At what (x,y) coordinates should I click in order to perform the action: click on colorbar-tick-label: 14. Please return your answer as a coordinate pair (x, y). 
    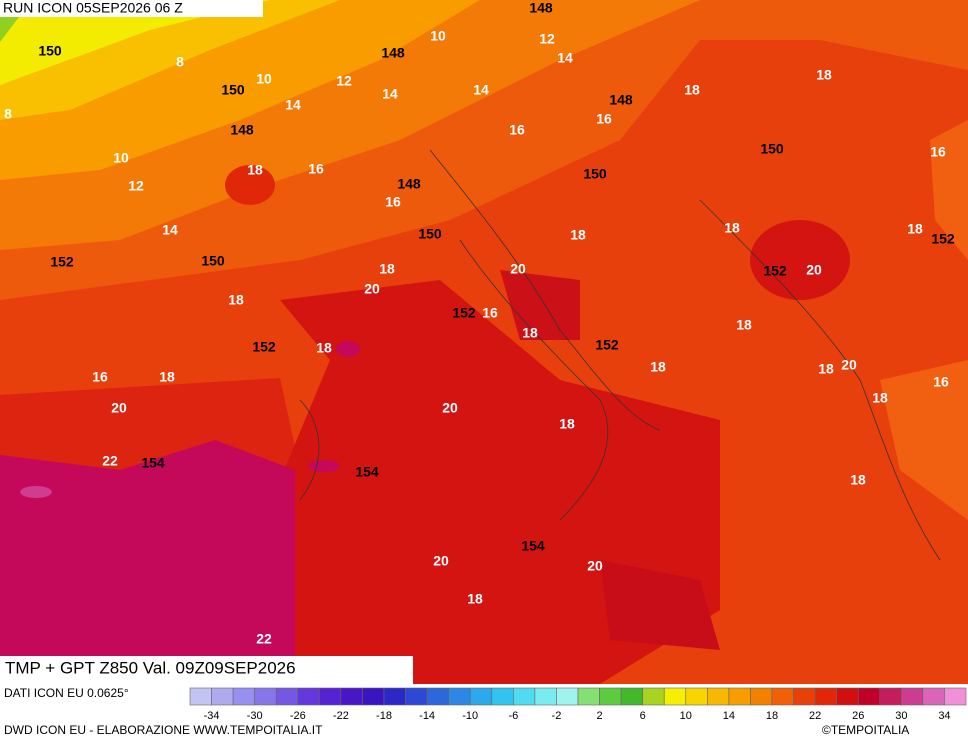
    Looking at the image, I should click on (729, 716).